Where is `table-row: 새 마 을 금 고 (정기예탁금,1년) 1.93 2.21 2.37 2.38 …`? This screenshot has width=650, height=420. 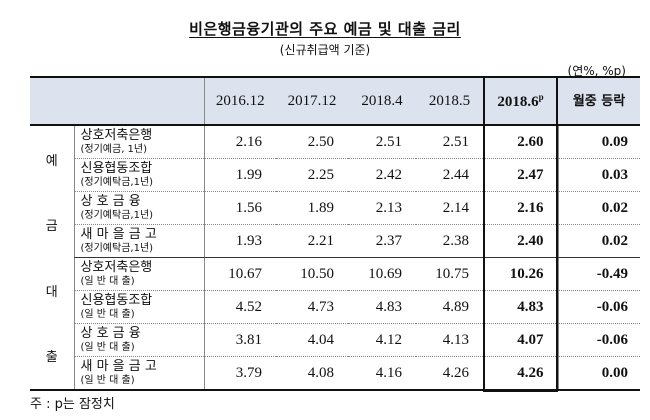 table-row: 새 마 을 금 고 (정기예탁금,1년) 1.93 2.21 2.37 2.38 … is located at coordinates (335, 241).